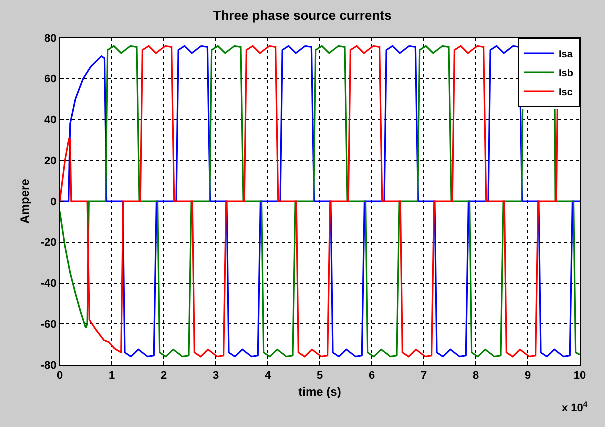  I want to click on x-tick-label: 9, so click(528, 376).